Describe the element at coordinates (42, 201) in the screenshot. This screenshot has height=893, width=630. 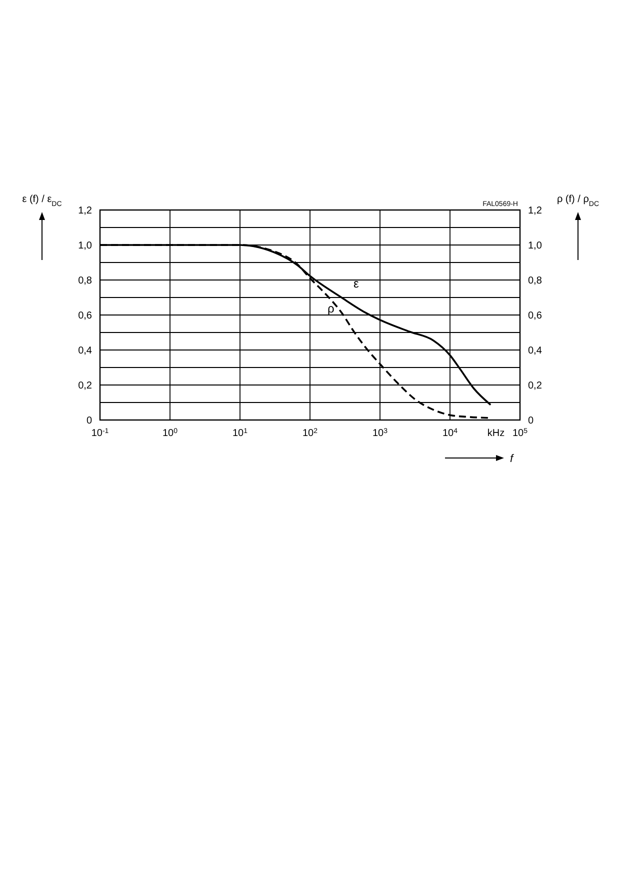
I see `y-axis-title: ε (f) / ε$_{DC}$` at that location.